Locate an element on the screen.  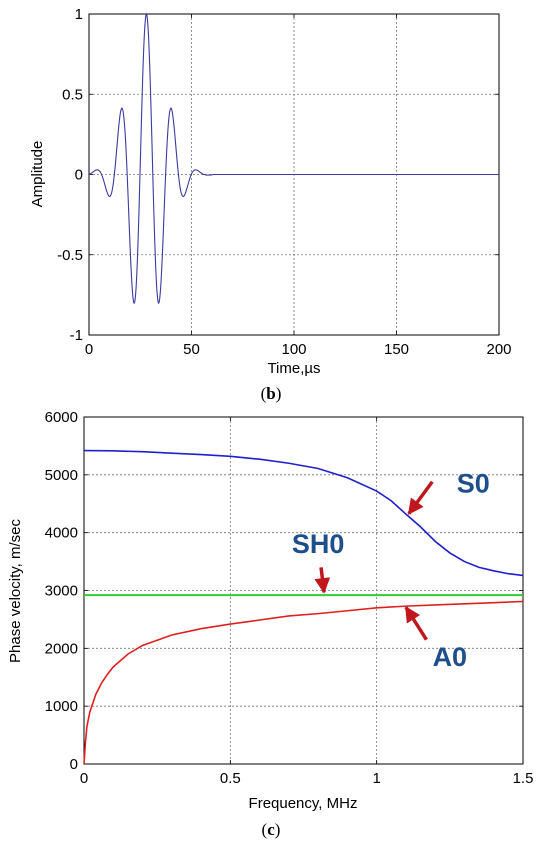
panel-label-c: (c) is located at coordinates (271, 829).